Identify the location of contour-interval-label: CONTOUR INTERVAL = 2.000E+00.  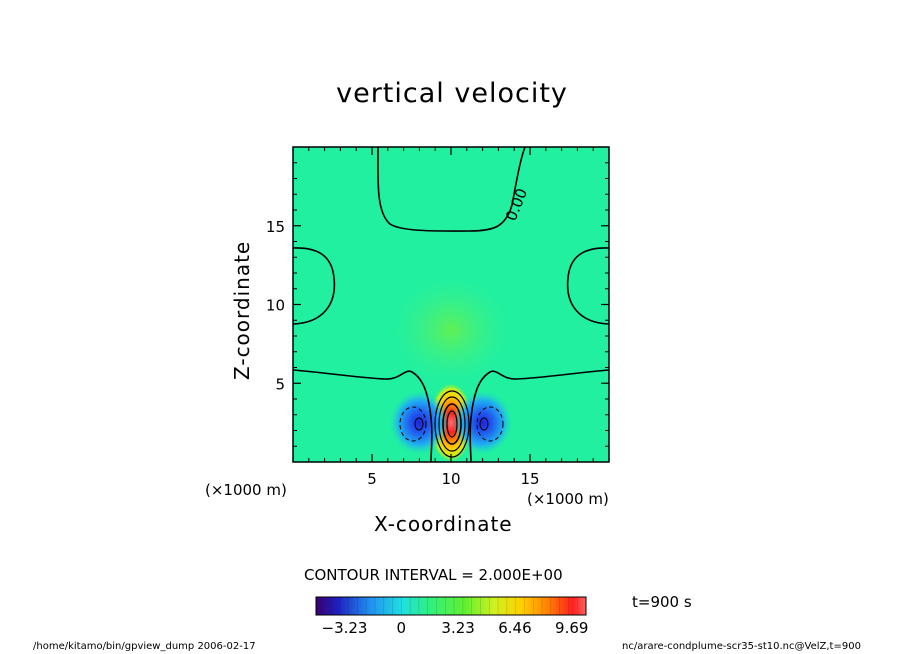
(433, 575).